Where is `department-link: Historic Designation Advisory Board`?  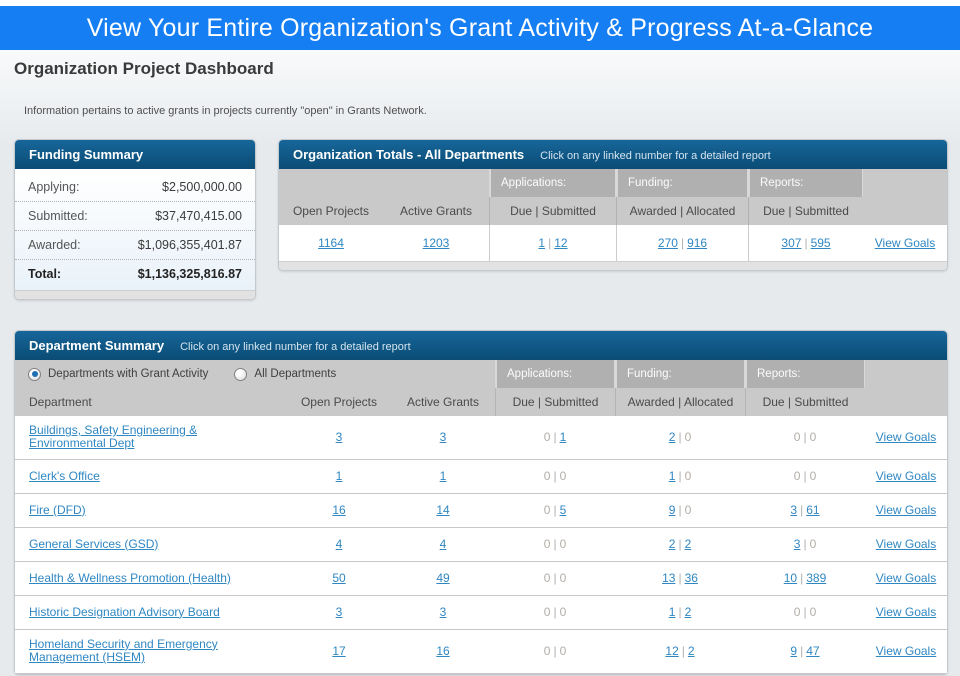
department-link: Historic Designation Advisory Board is located at coordinates (124, 611).